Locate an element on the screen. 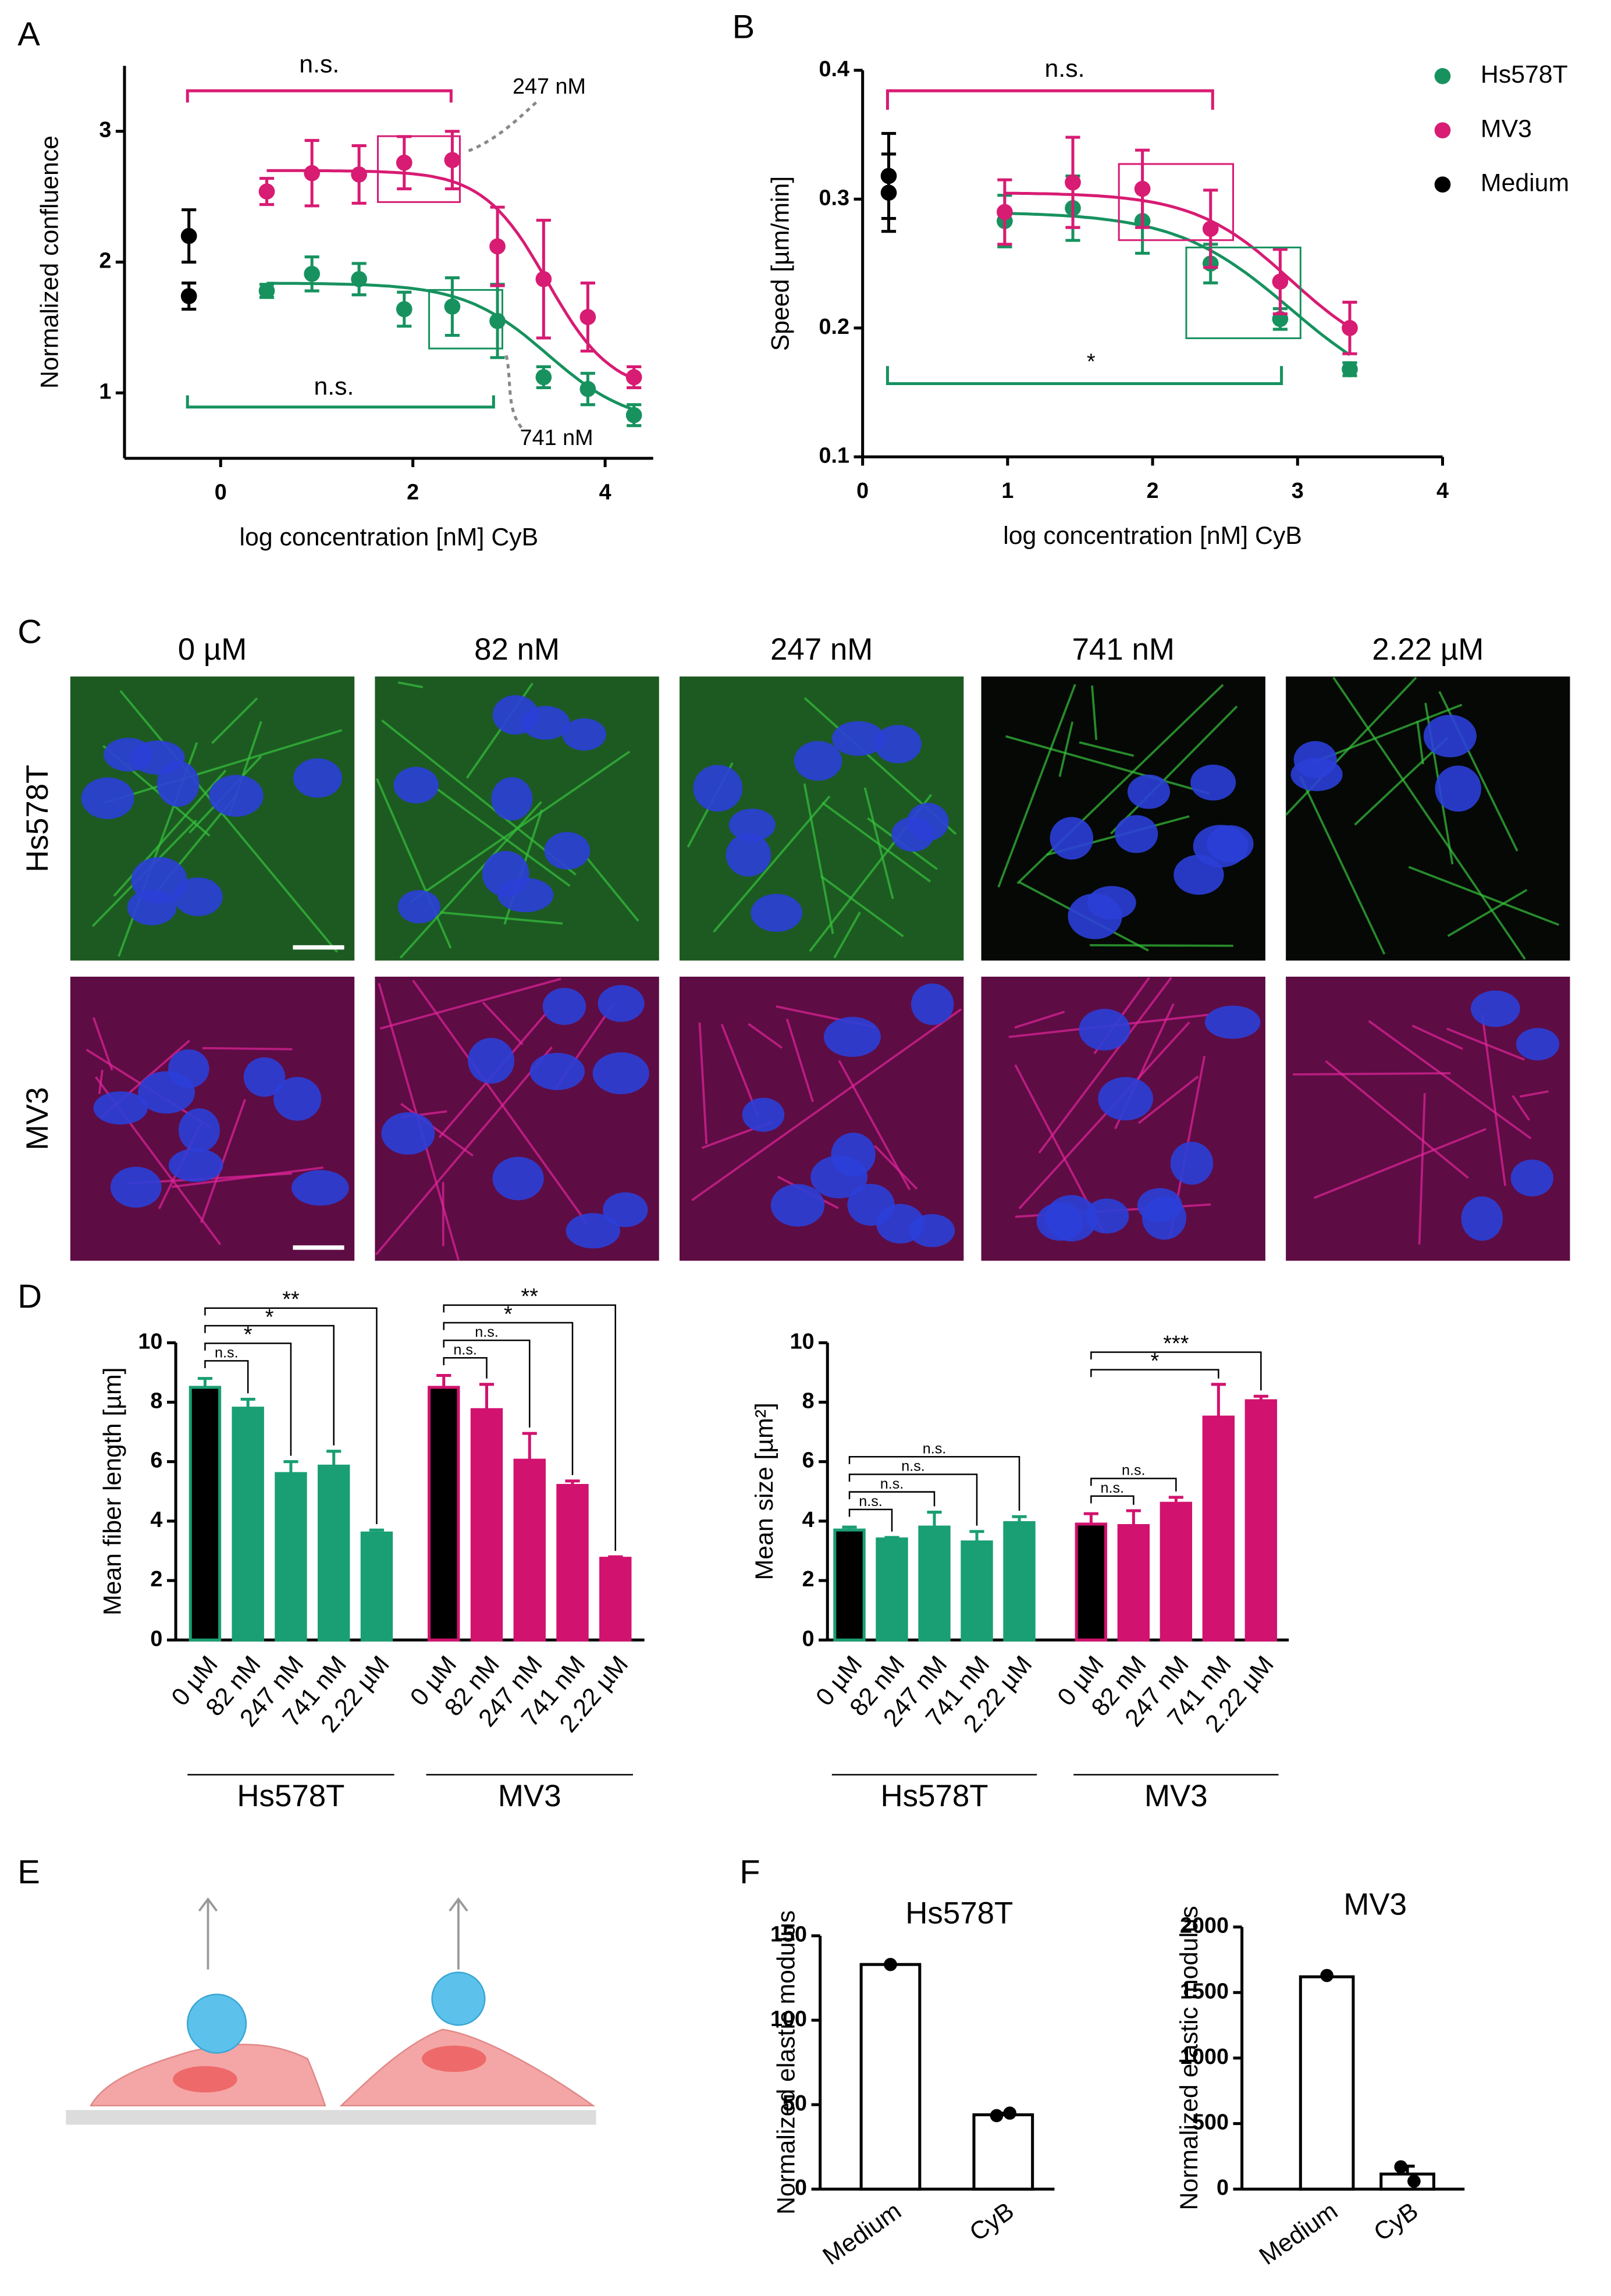 This screenshot has height=2296, width=1611. group-label: MV3 is located at coordinates (1176, 1796).